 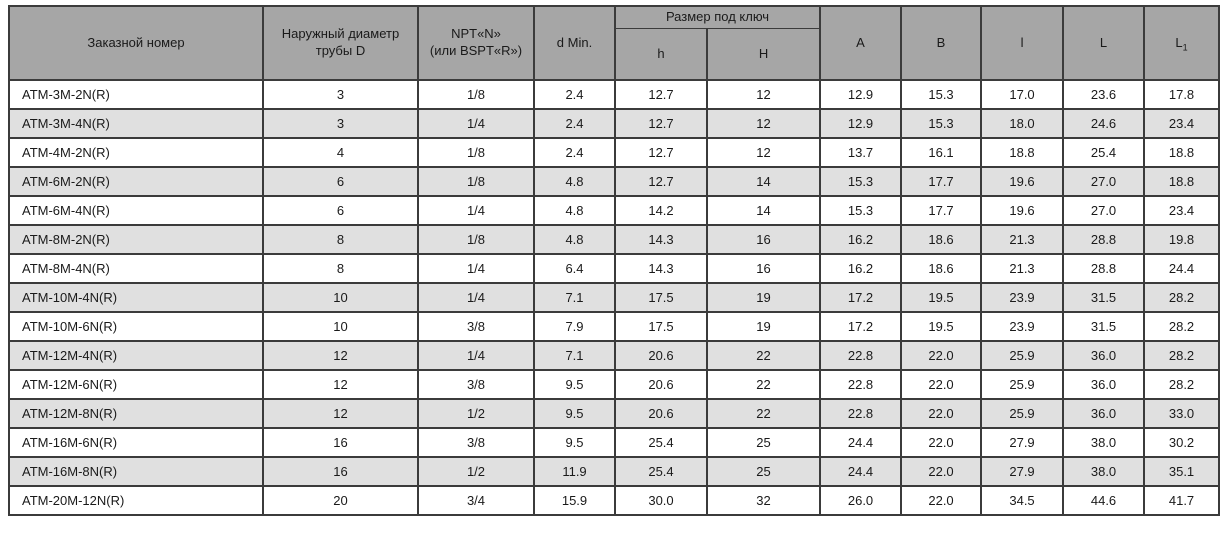 I want to click on cell-l-small: 19.6, so click(x=1022, y=181).